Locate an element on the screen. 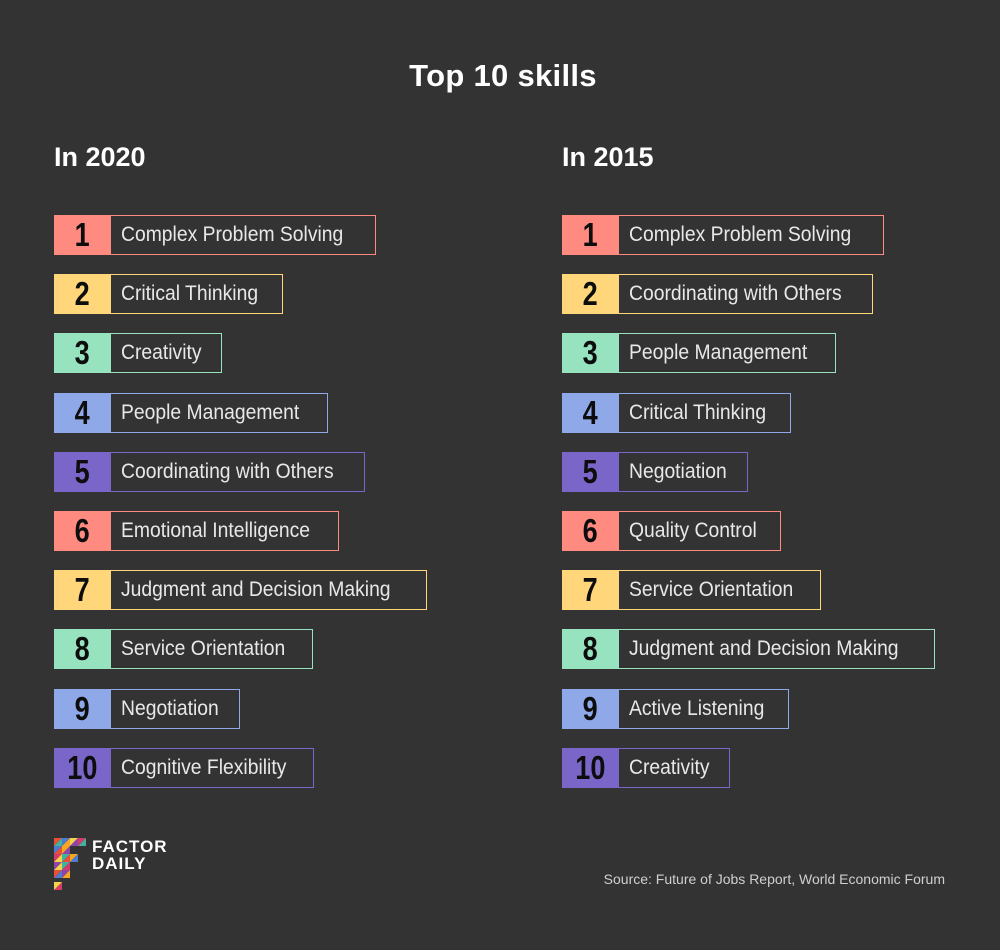  rank-item: 5 Negotiation is located at coordinates (655, 472).